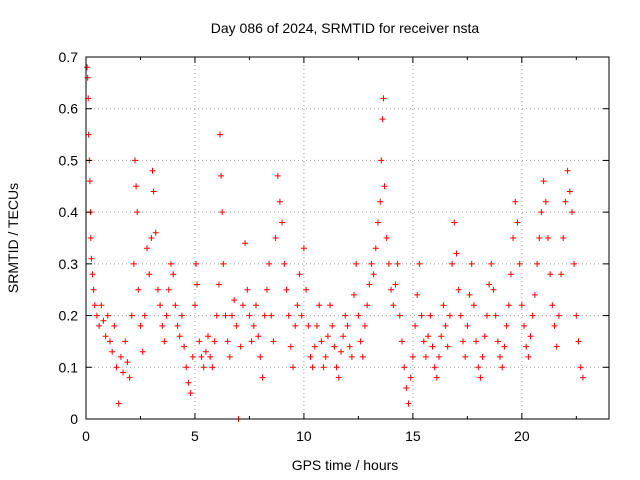 The image size is (640, 480). What do you see at coordinates (69, 316) in the screenshot?
I see `y-tick-label: 0.2` at bounding box center [69, 316].